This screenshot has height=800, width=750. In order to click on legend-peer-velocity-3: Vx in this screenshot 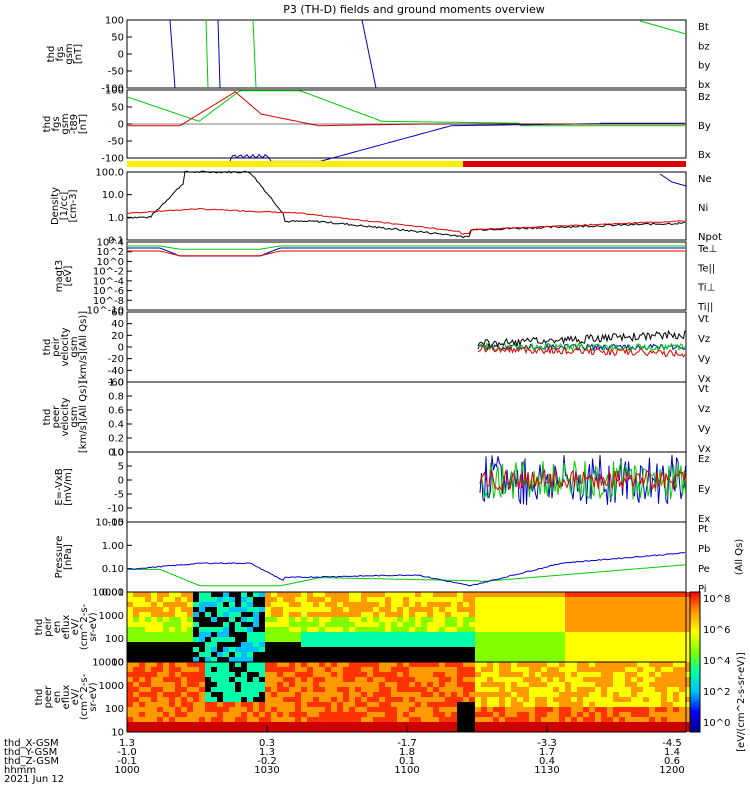, I will do `click(704, 449)`.